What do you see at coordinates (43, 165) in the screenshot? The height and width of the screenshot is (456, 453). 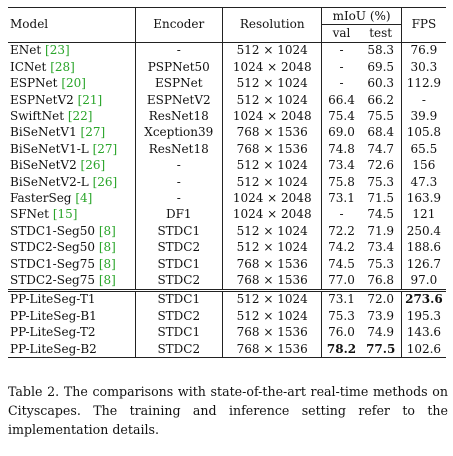 I see `model-name: BiSeNetV2` at bounding box center [43, 165].